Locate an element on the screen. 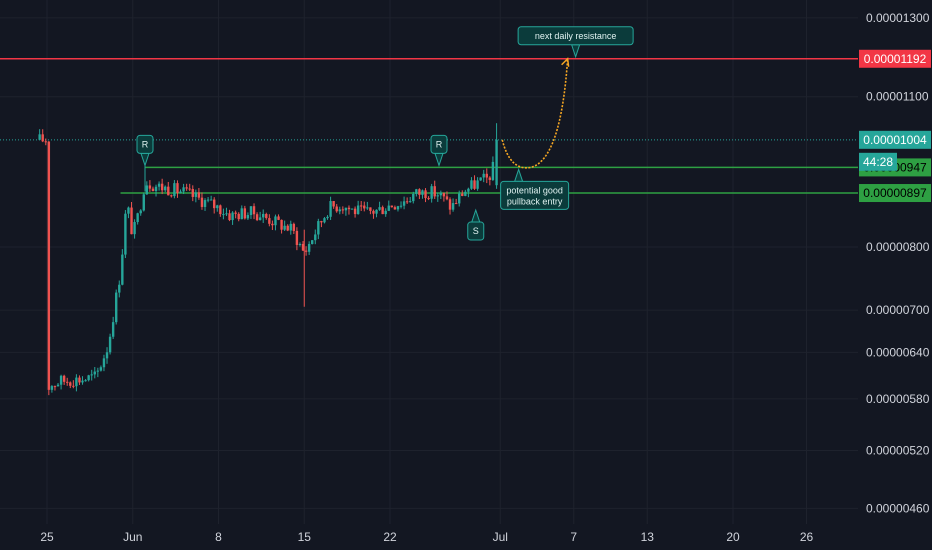 The width and height of the screenshot is (932, 550). date-tick-label: 13 is located at coordinates (648, 537).